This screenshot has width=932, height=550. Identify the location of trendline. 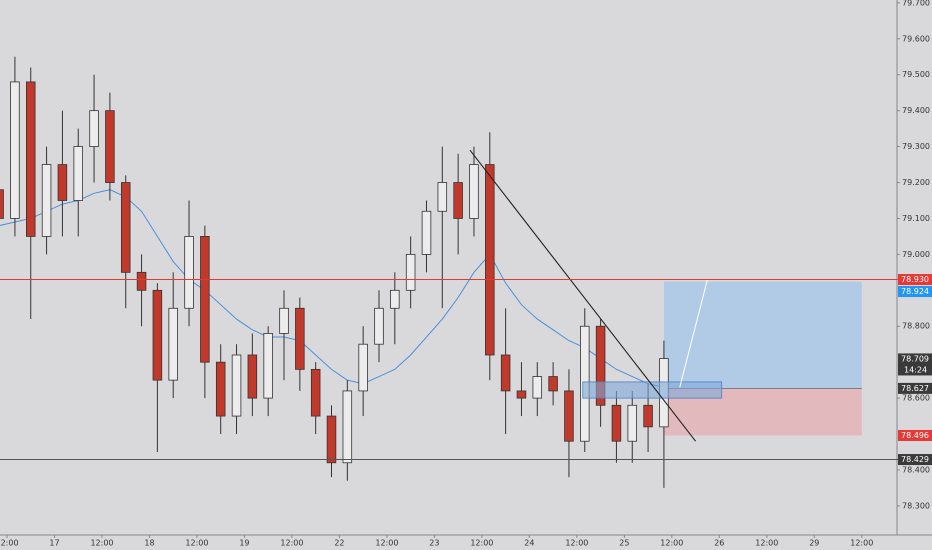
(583, 295).